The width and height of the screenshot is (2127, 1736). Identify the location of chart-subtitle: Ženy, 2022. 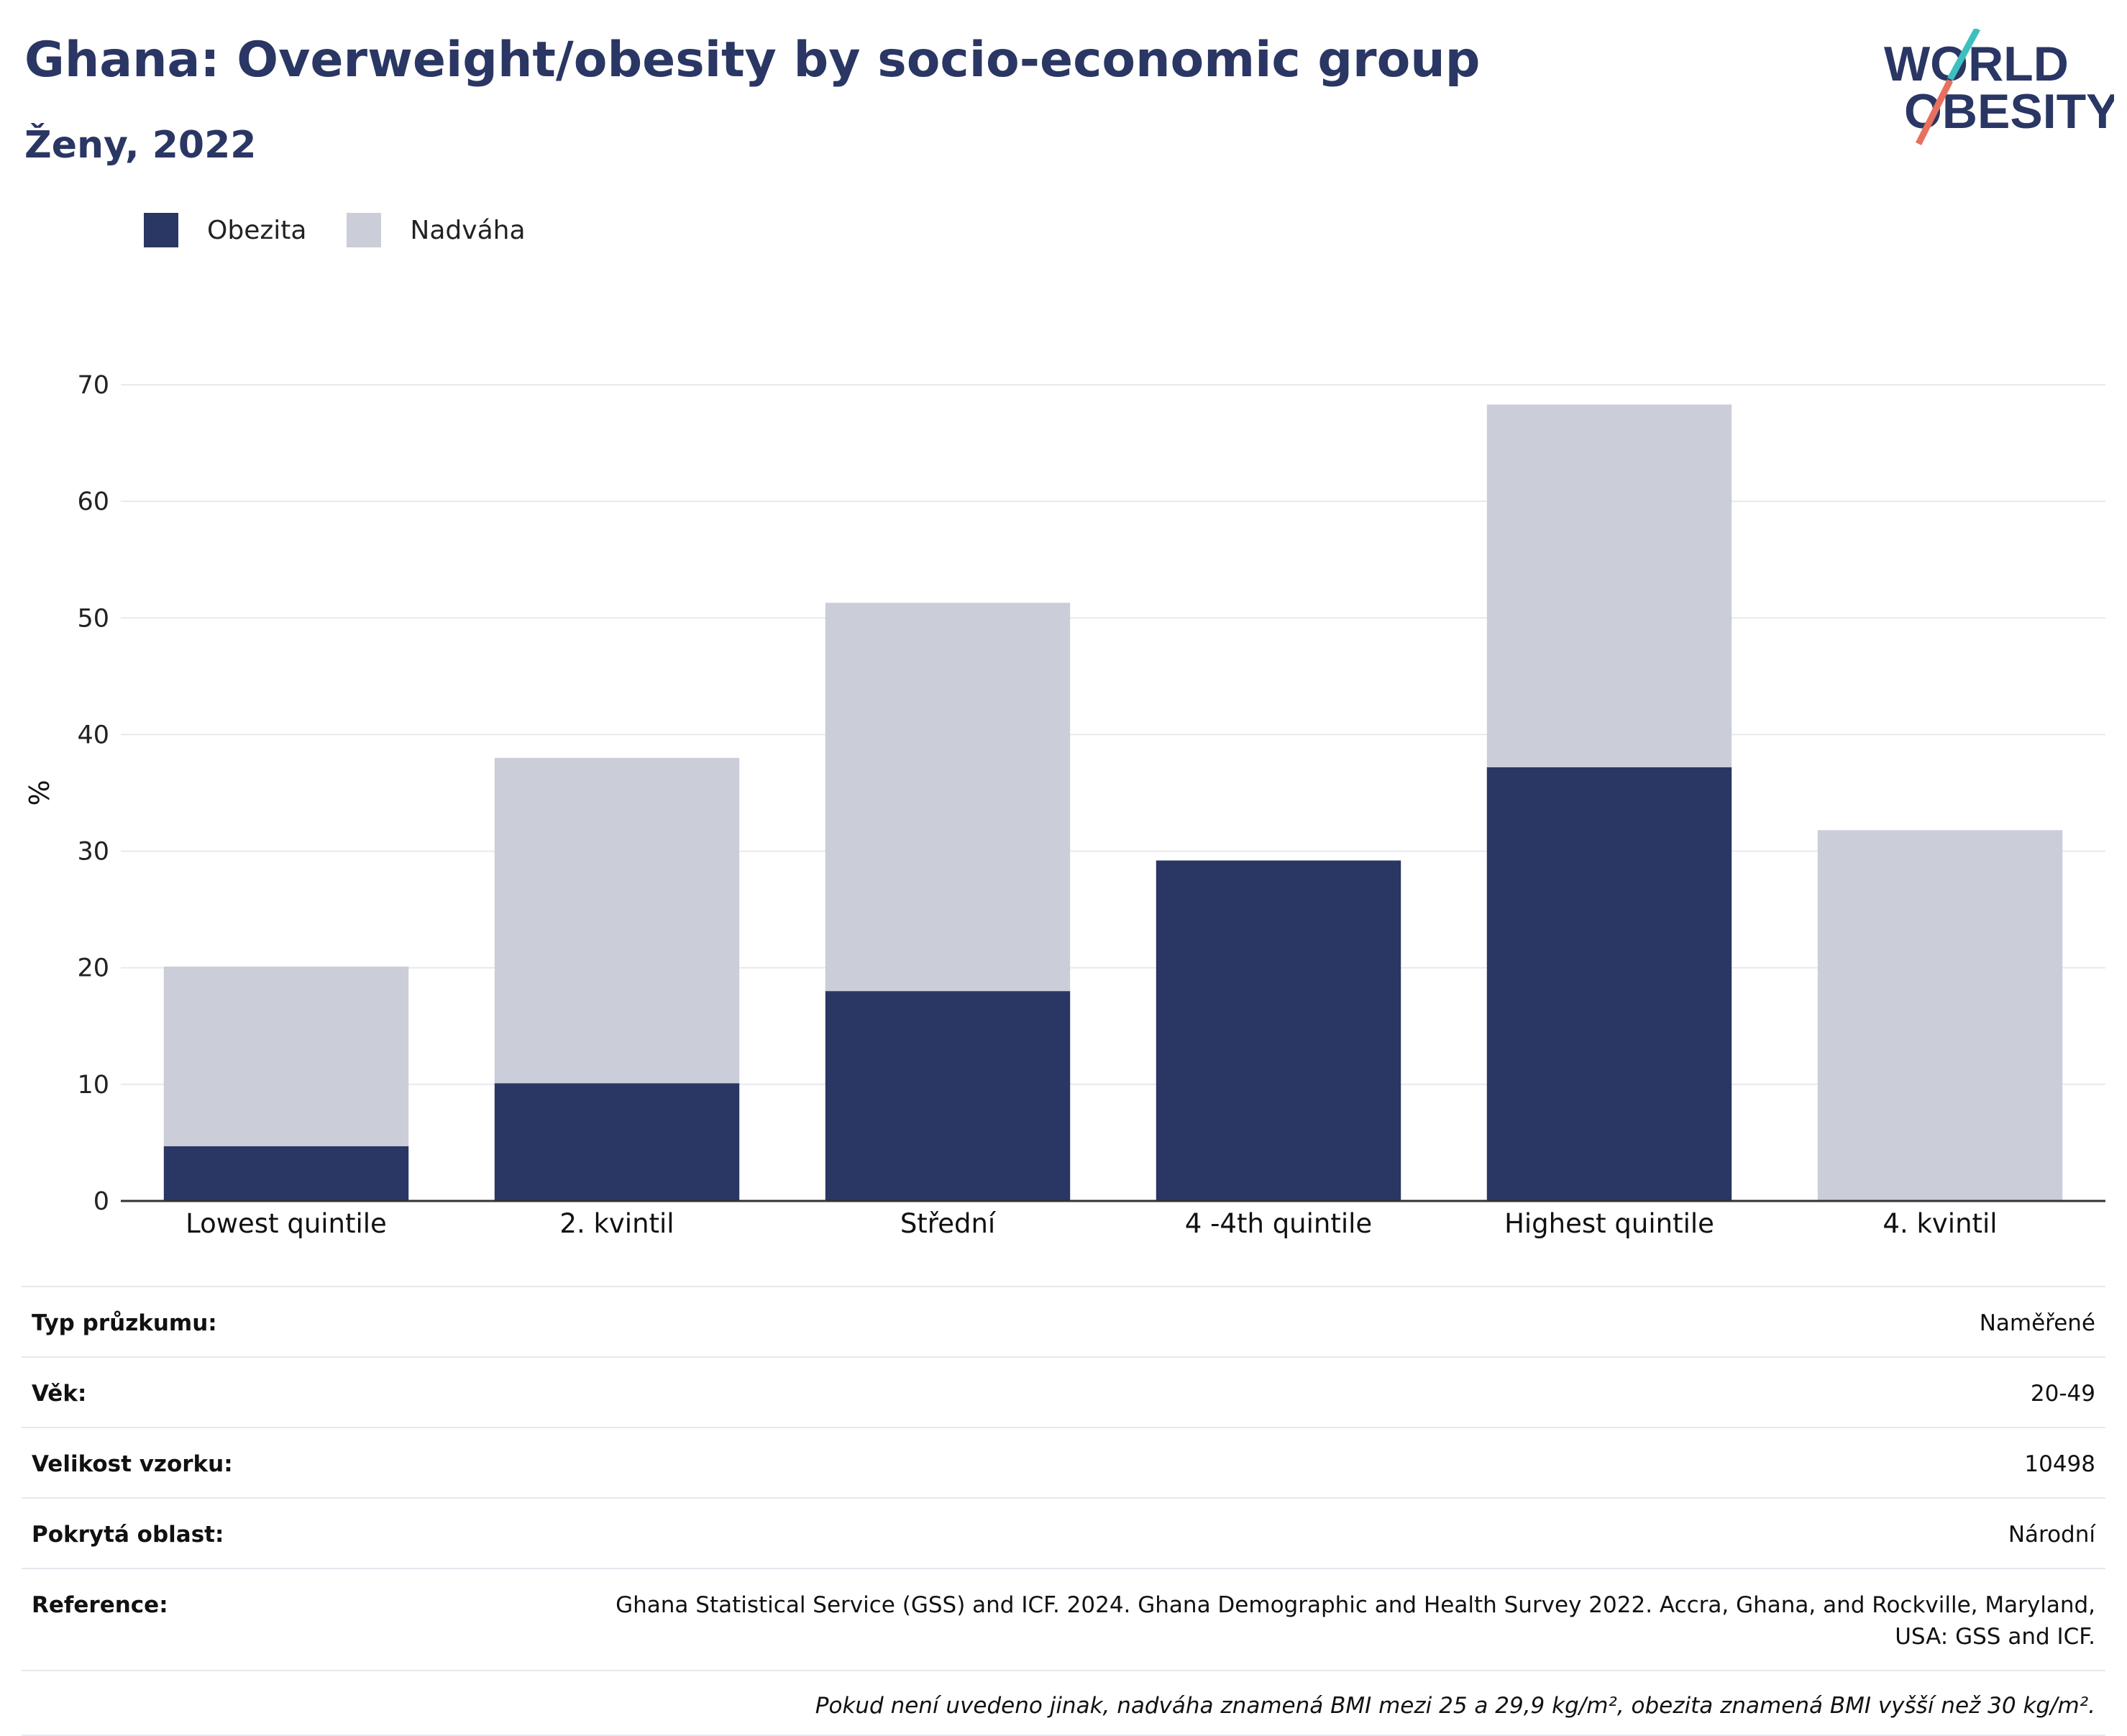
(141, 145).